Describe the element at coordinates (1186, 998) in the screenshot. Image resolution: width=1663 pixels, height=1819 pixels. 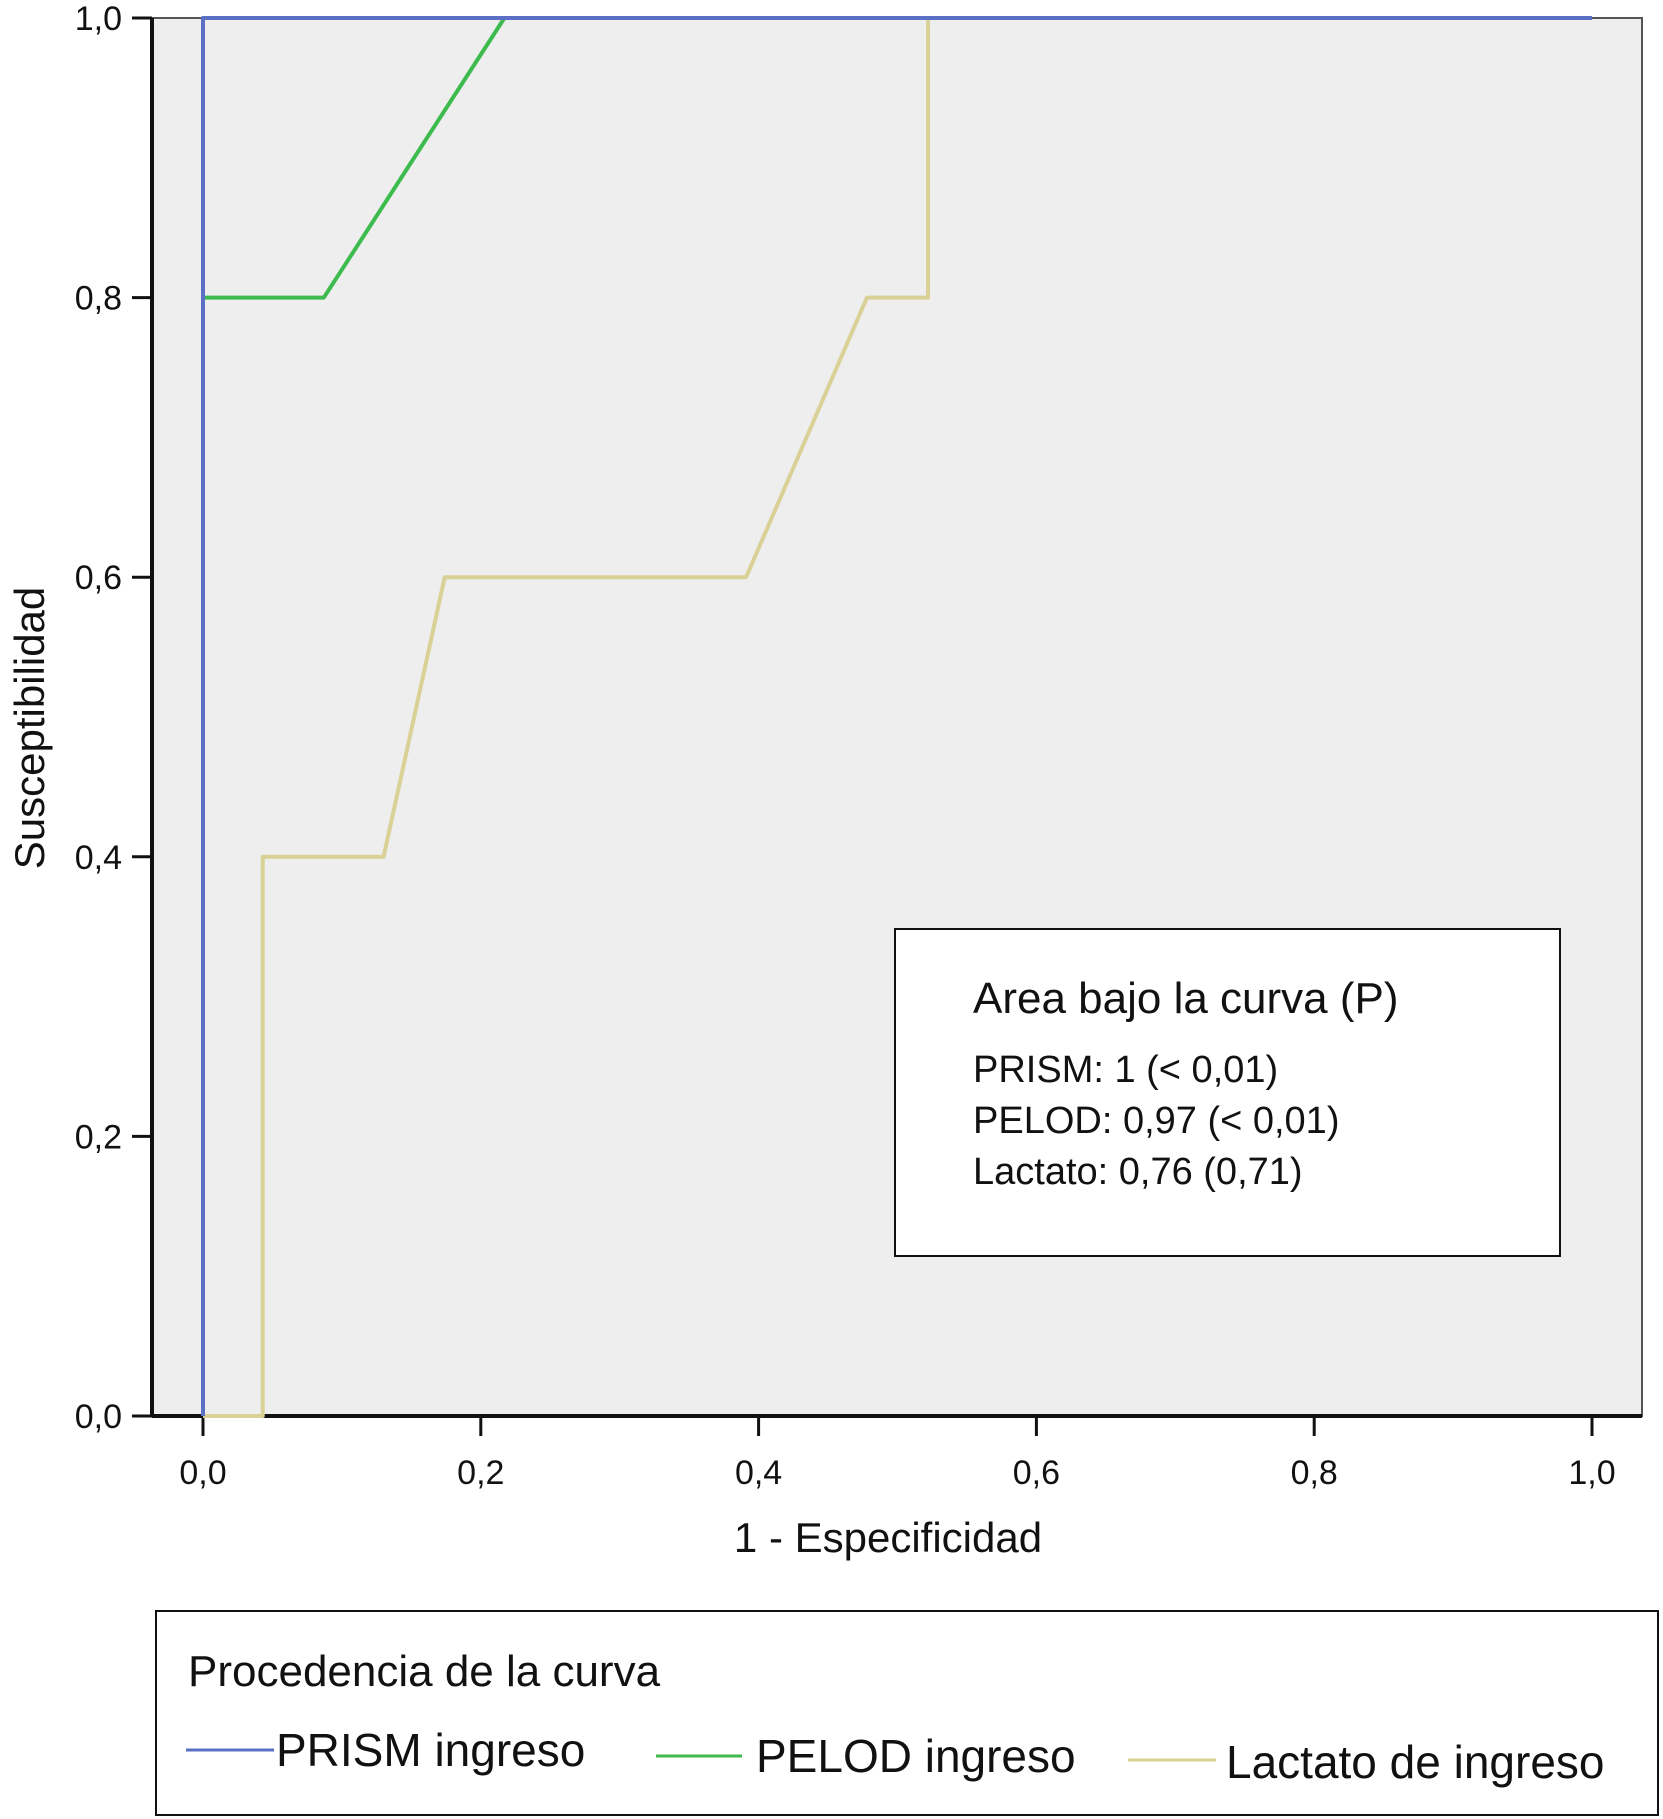
I see `auc-annotation-title: Area bajo la curva (P)` at that location.